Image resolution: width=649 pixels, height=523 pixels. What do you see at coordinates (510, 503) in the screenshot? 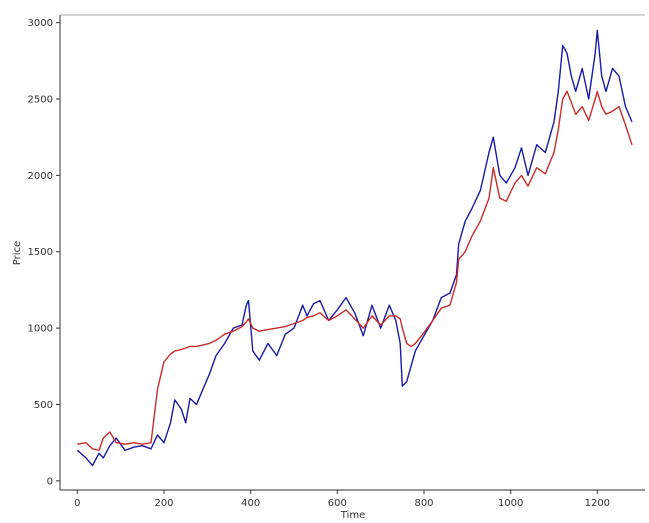
I see `x-tick-label: 1000` at bounding box center [510, 503].